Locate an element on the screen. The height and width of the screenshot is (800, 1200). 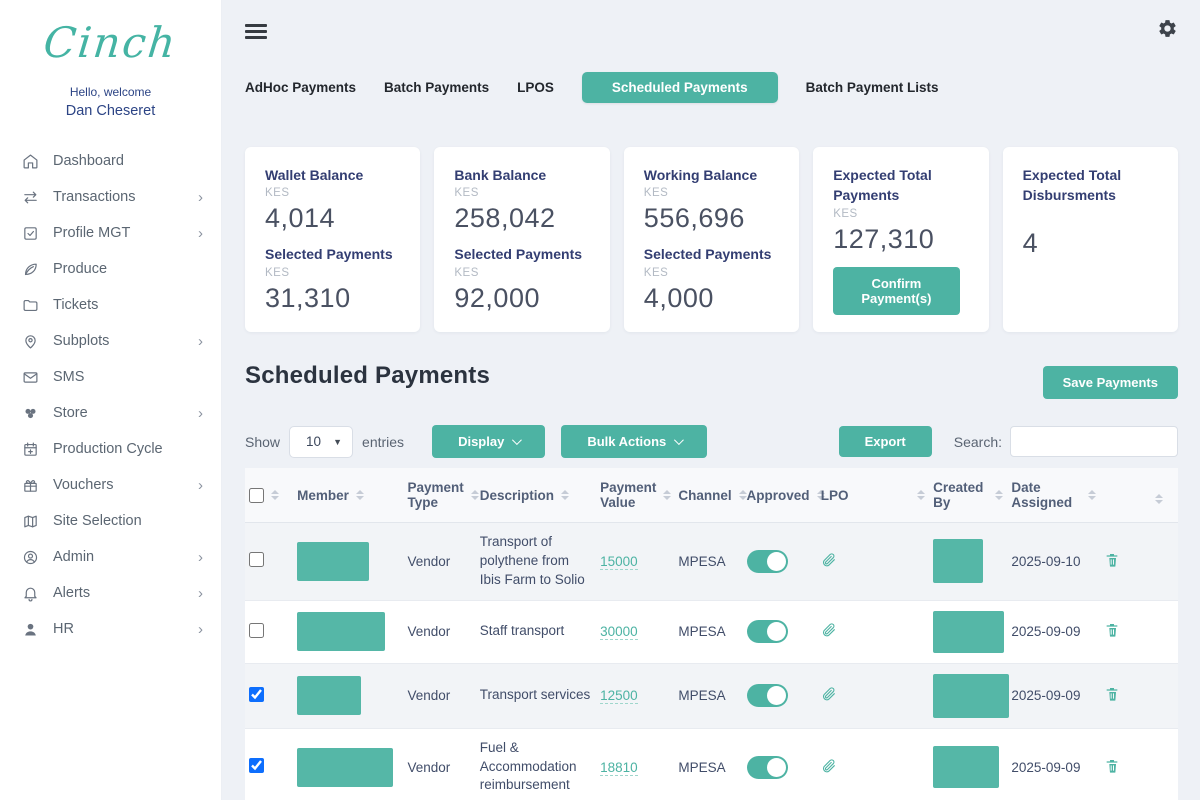
tab-adhoc-payments: AdHoc Payments is located at coordinates (301, 87).